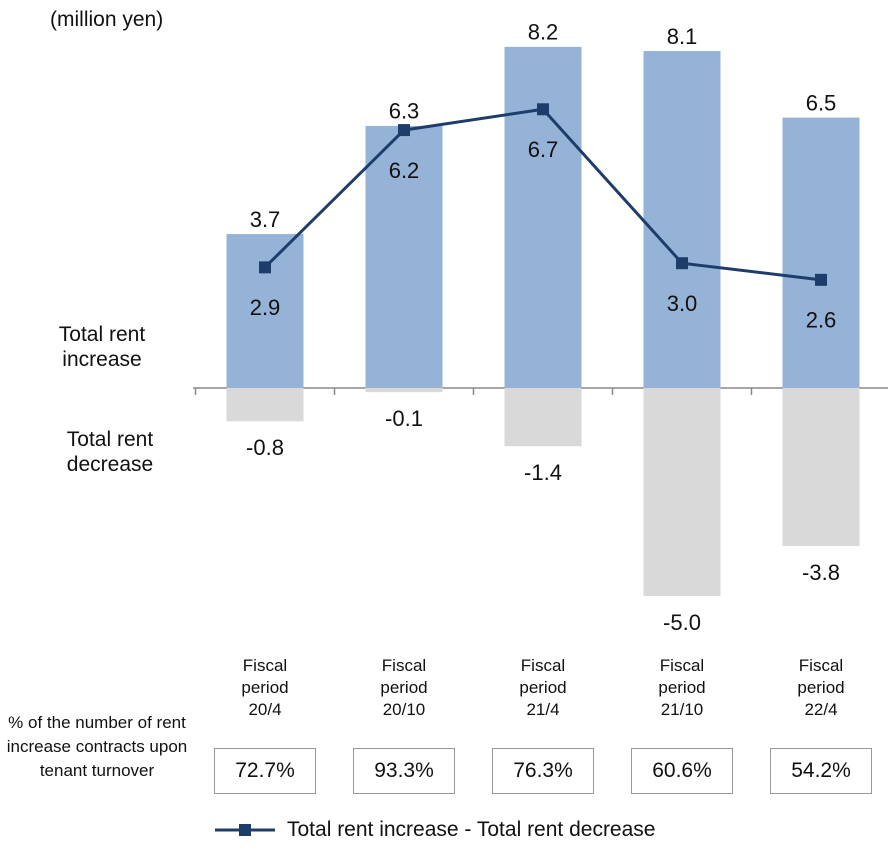 The width and height of the screenshot is (888, 851). What do you see at coordinates (404, 170) in the screenshot?
I see `line-value-label: 6.2` at bounding box center [404, 170].